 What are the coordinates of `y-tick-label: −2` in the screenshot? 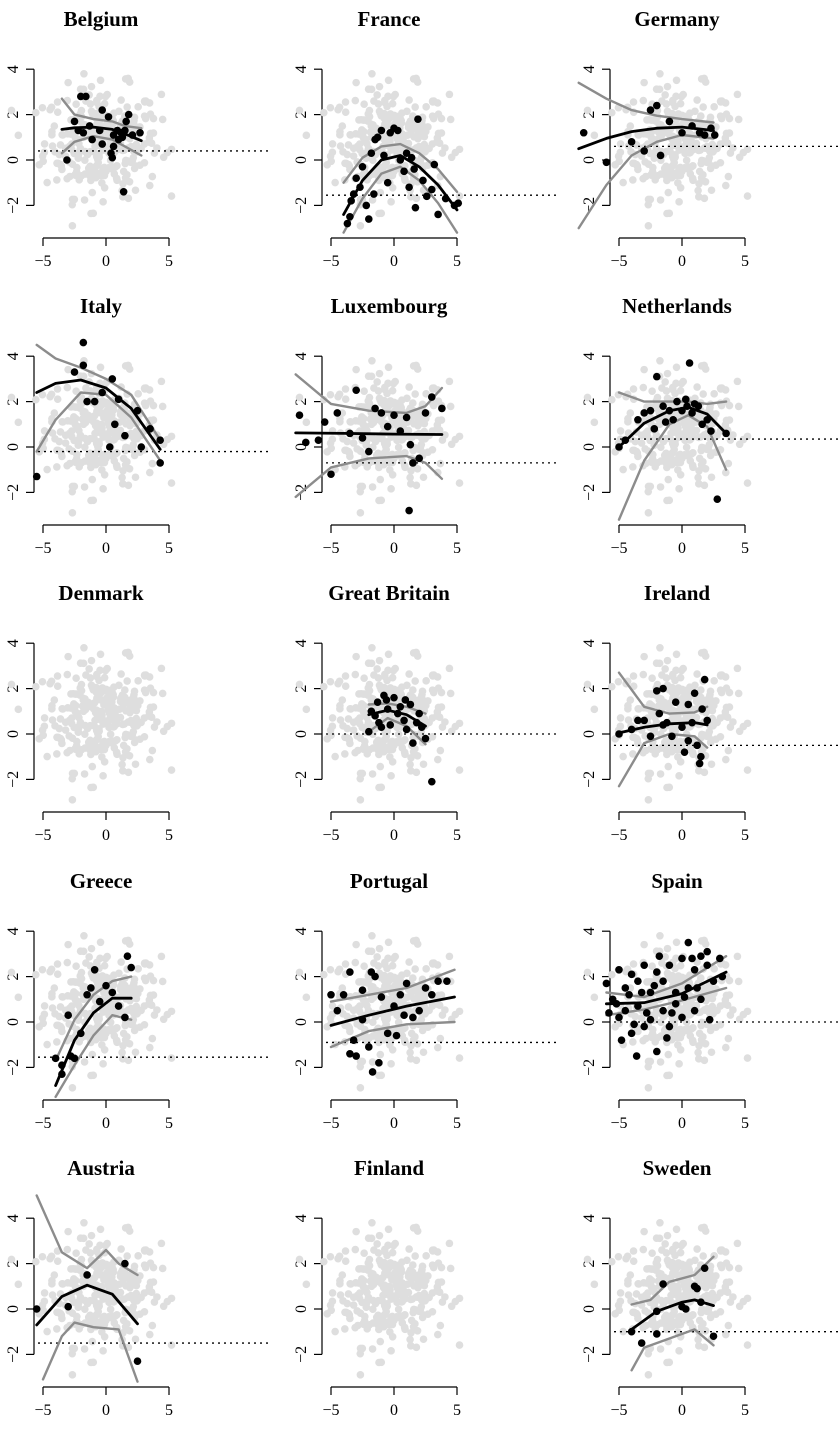 It's located at (589, 1354).